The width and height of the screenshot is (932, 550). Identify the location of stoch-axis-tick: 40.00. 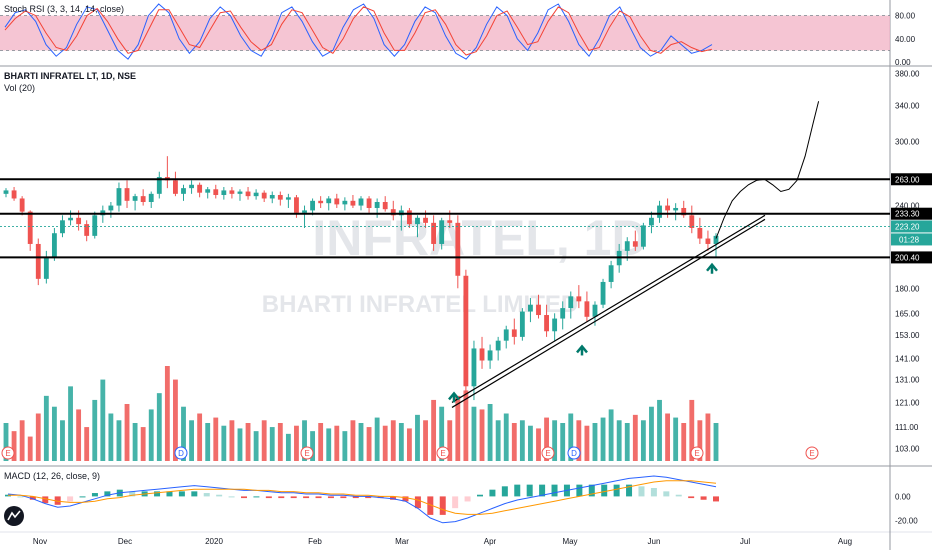
(905, 39).